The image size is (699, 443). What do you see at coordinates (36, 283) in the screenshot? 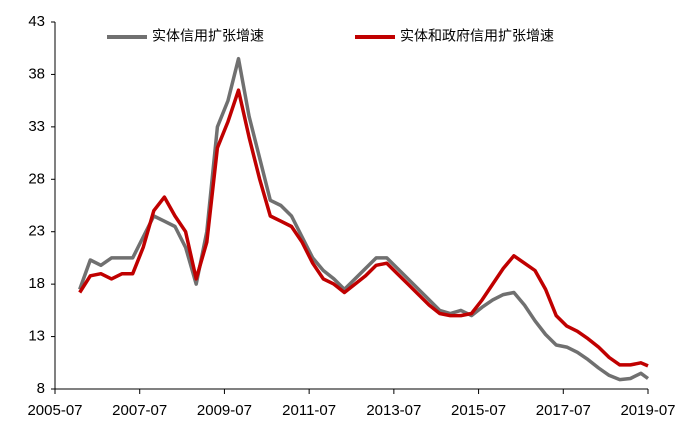
I see `y-tick-label: 18` at bounding box center [36, 283].